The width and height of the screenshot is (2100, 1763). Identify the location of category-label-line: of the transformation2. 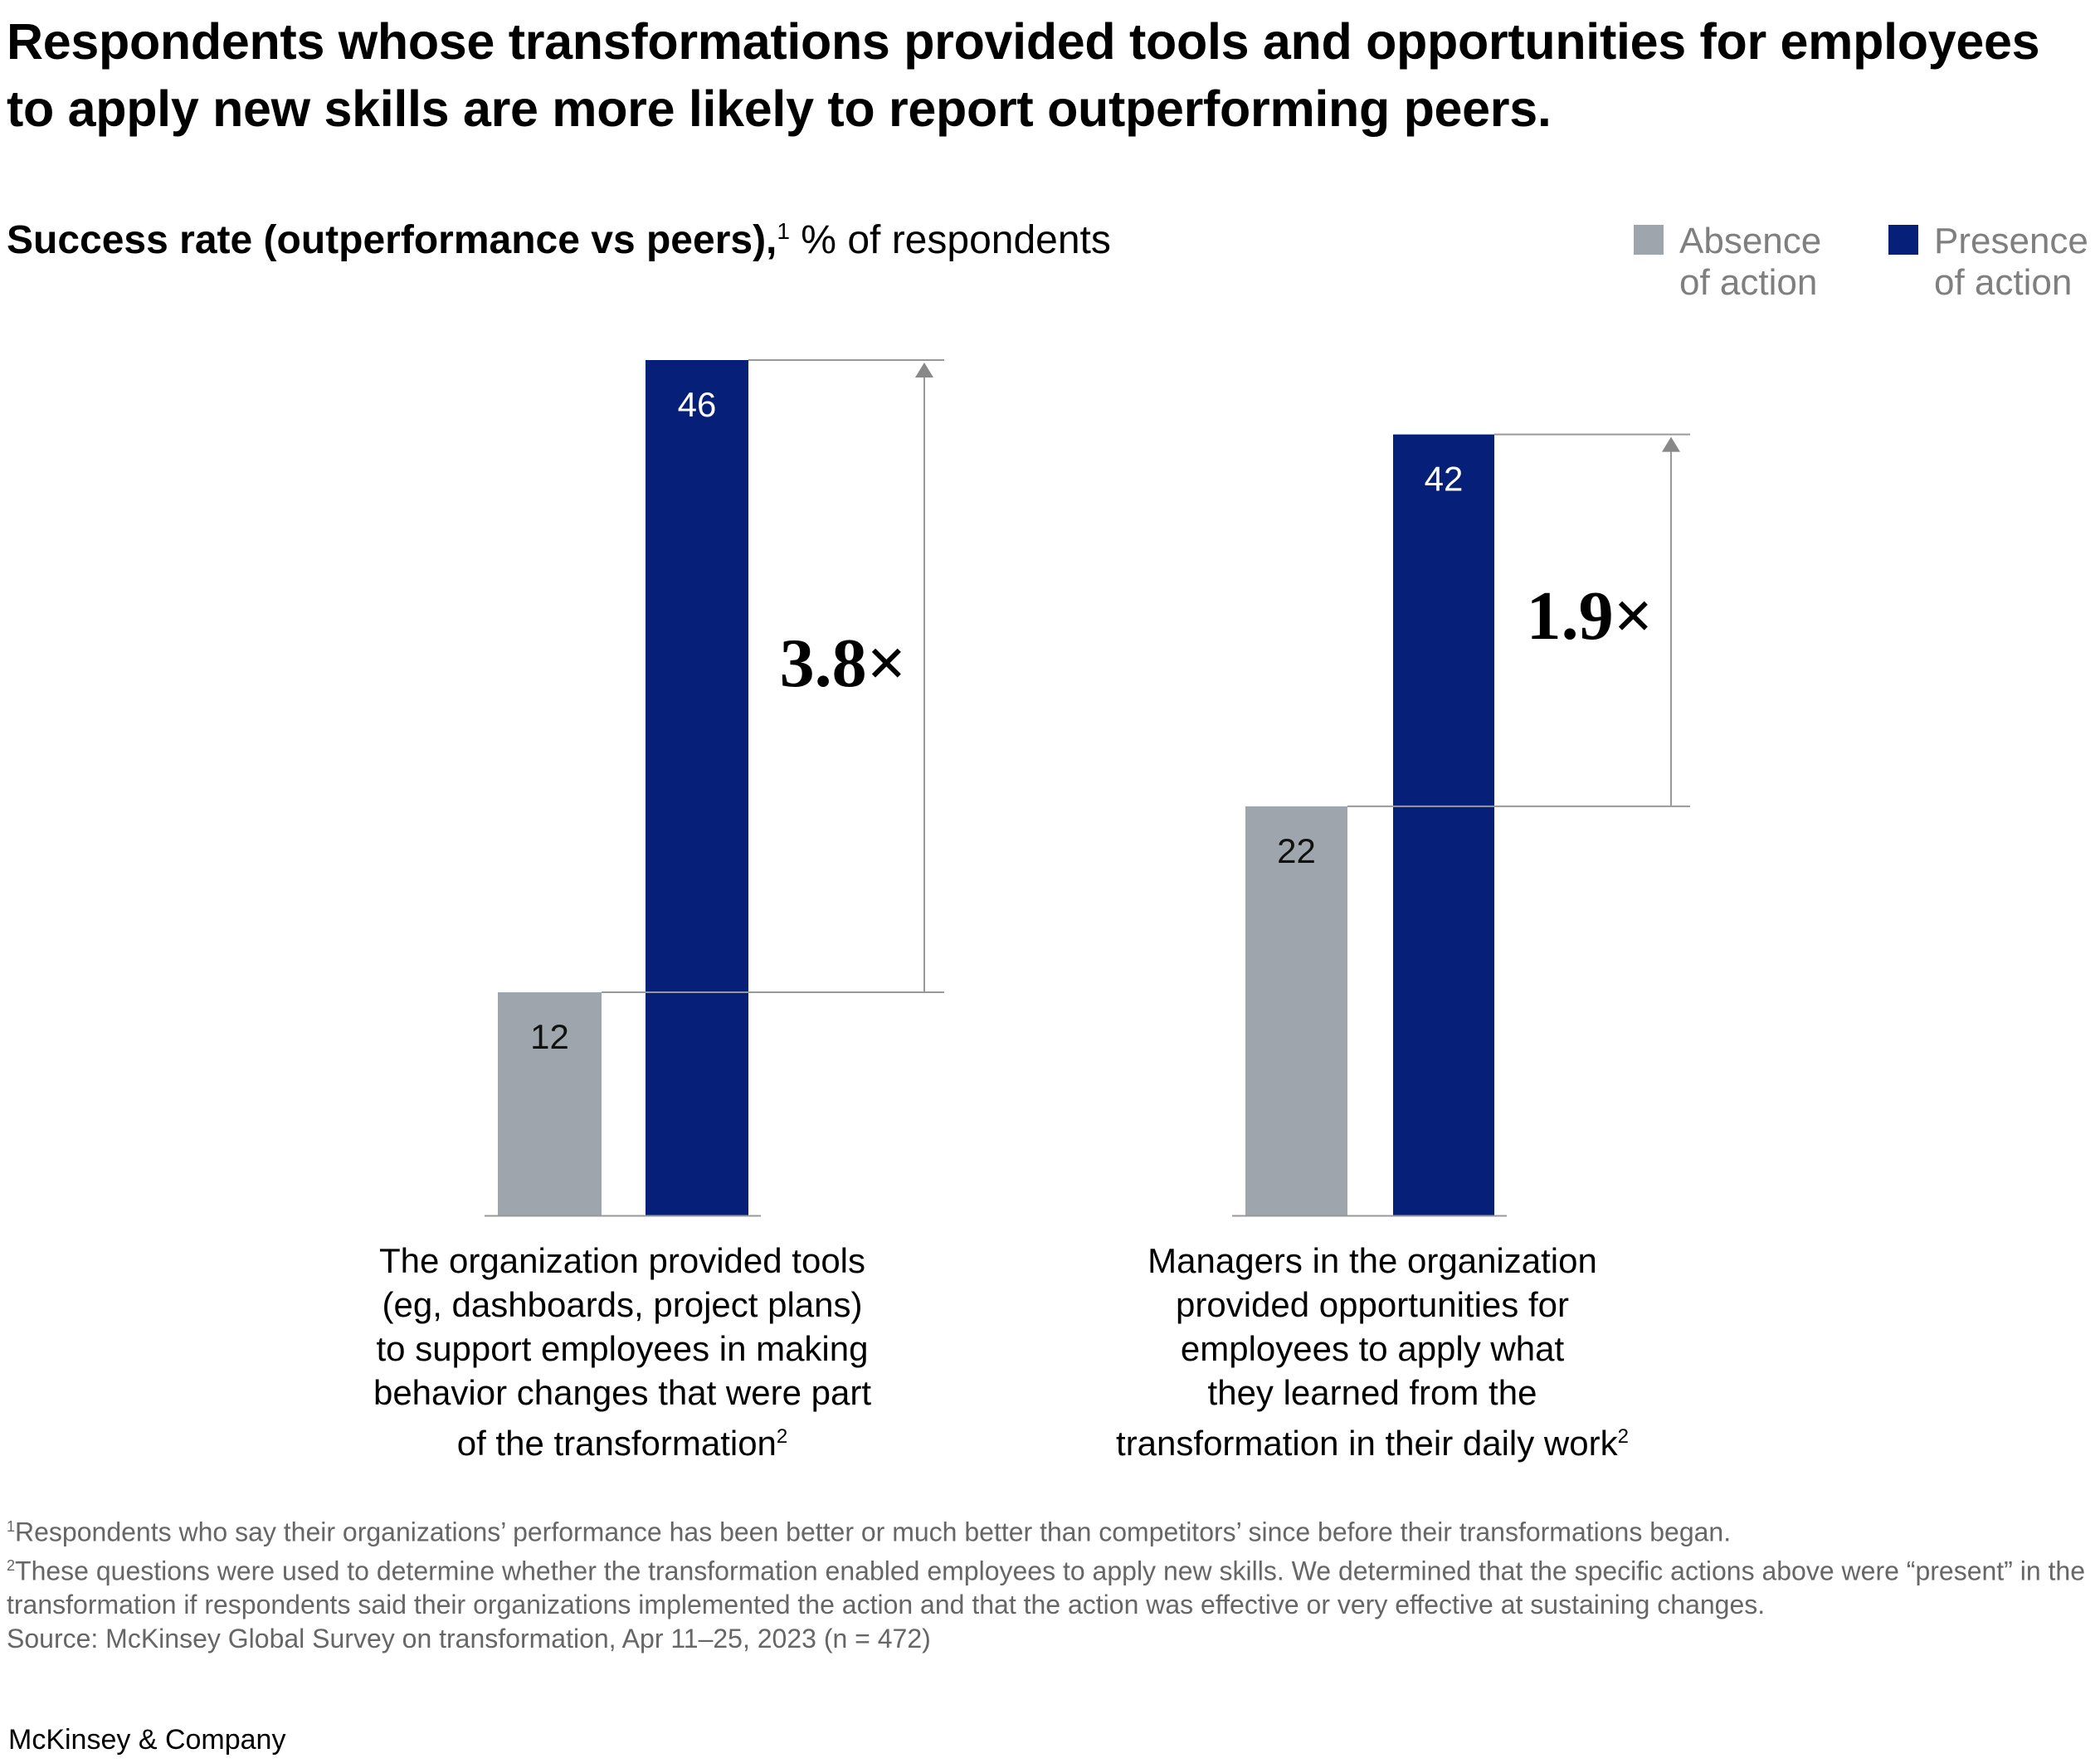
(622, 1443).